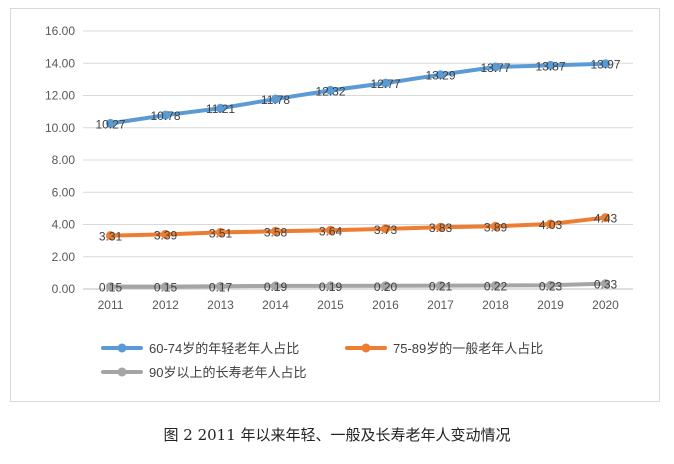 The width and height of the screenshot is (674, 464). I want to click on y-tick-label: 12.00, so click(60, 96).